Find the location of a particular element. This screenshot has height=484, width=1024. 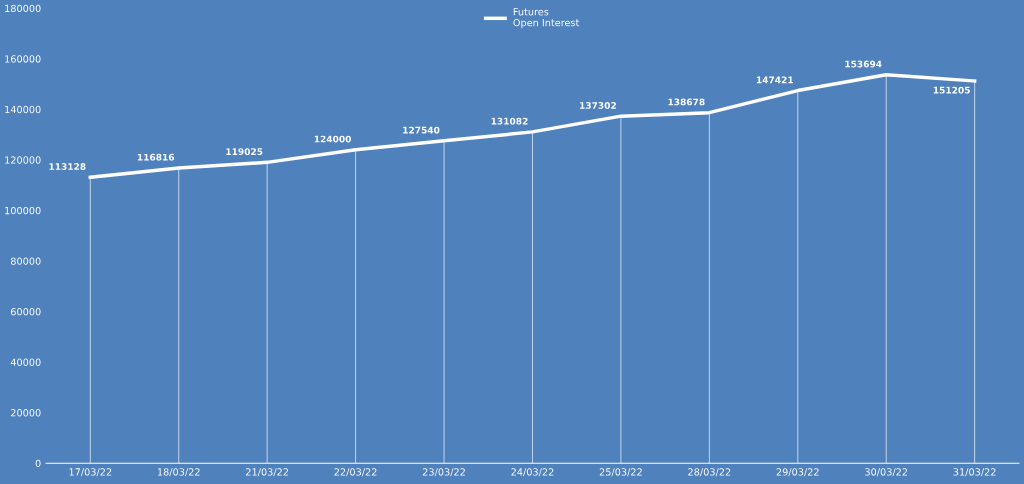

data-label: 131082 is located at coordinates (509, 121).